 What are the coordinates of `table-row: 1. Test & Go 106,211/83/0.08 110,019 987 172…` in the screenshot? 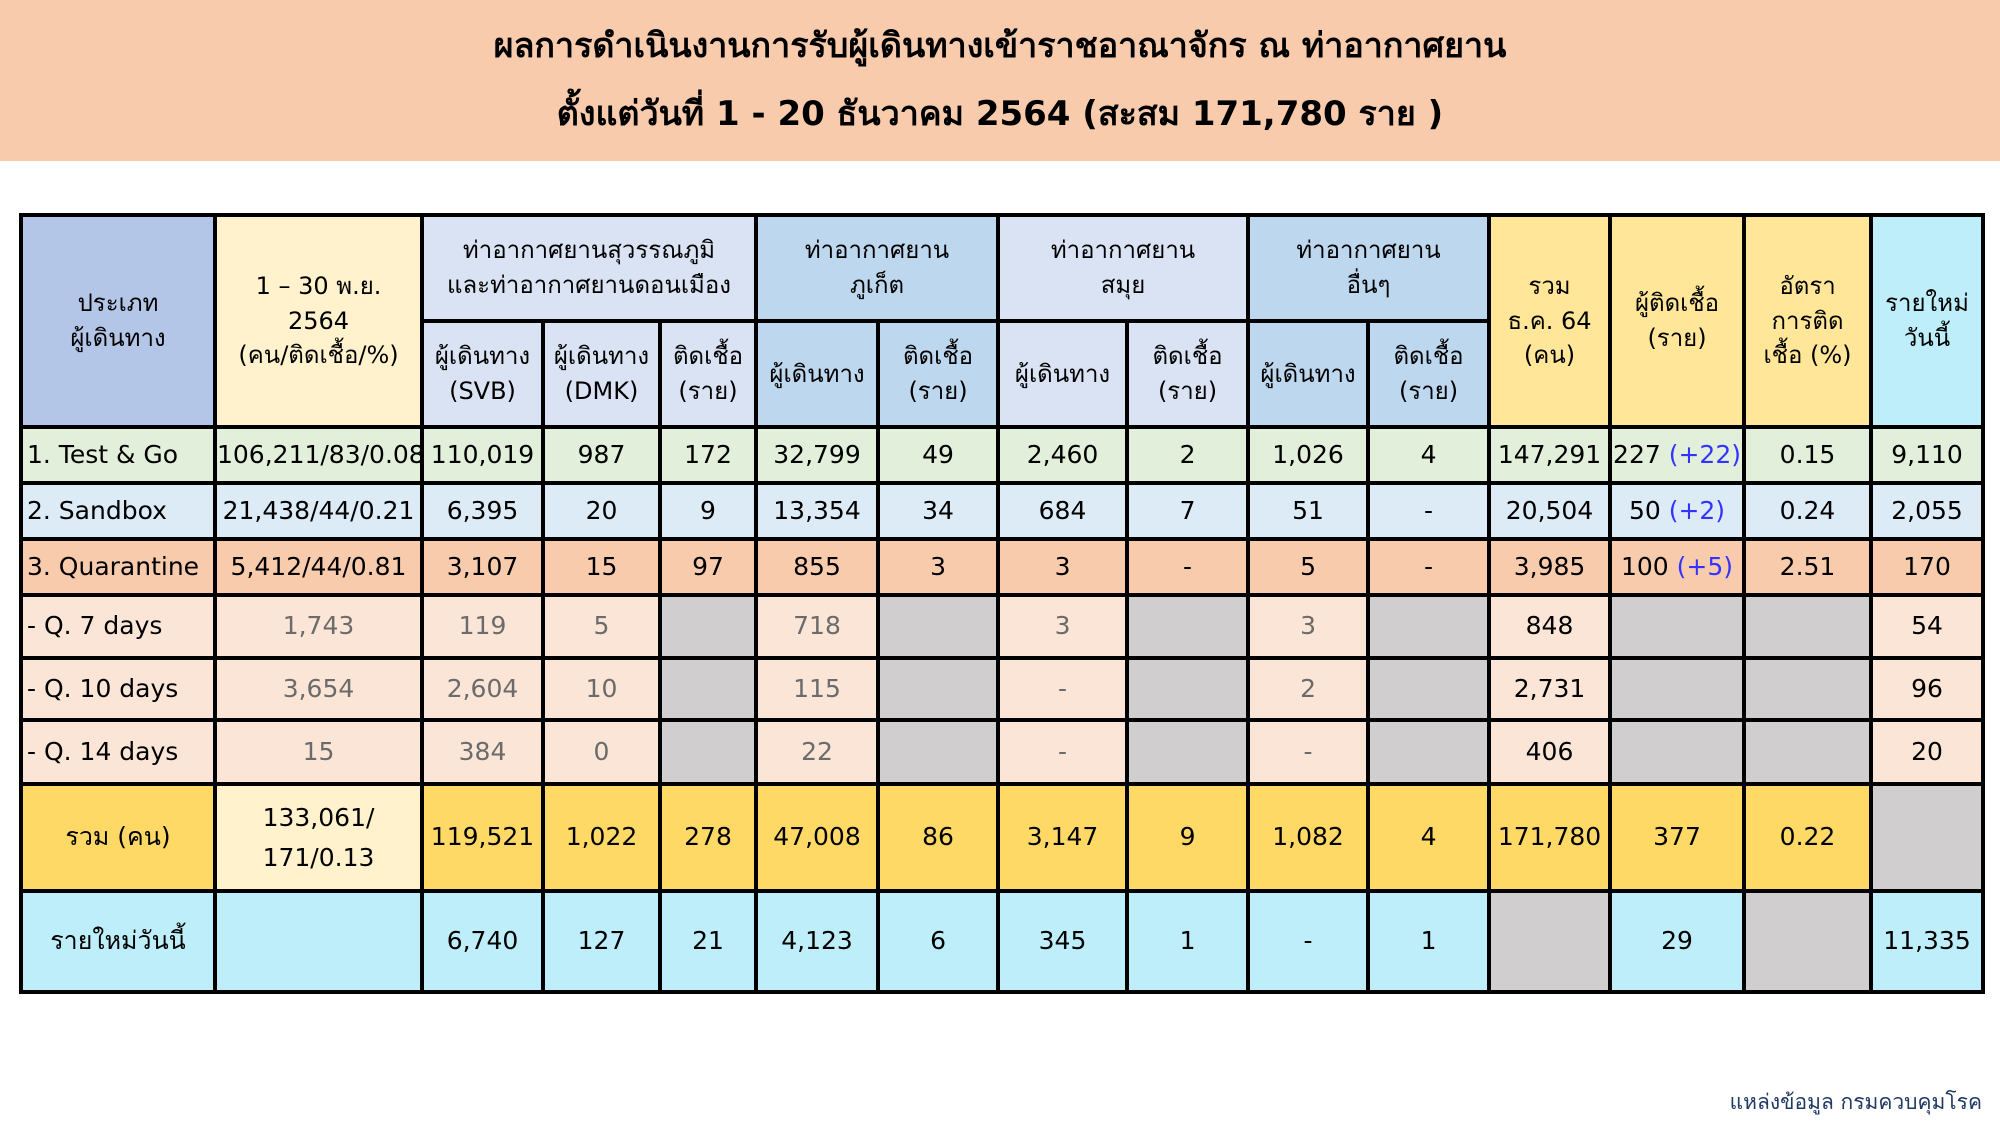 It's located at (1002, 455).